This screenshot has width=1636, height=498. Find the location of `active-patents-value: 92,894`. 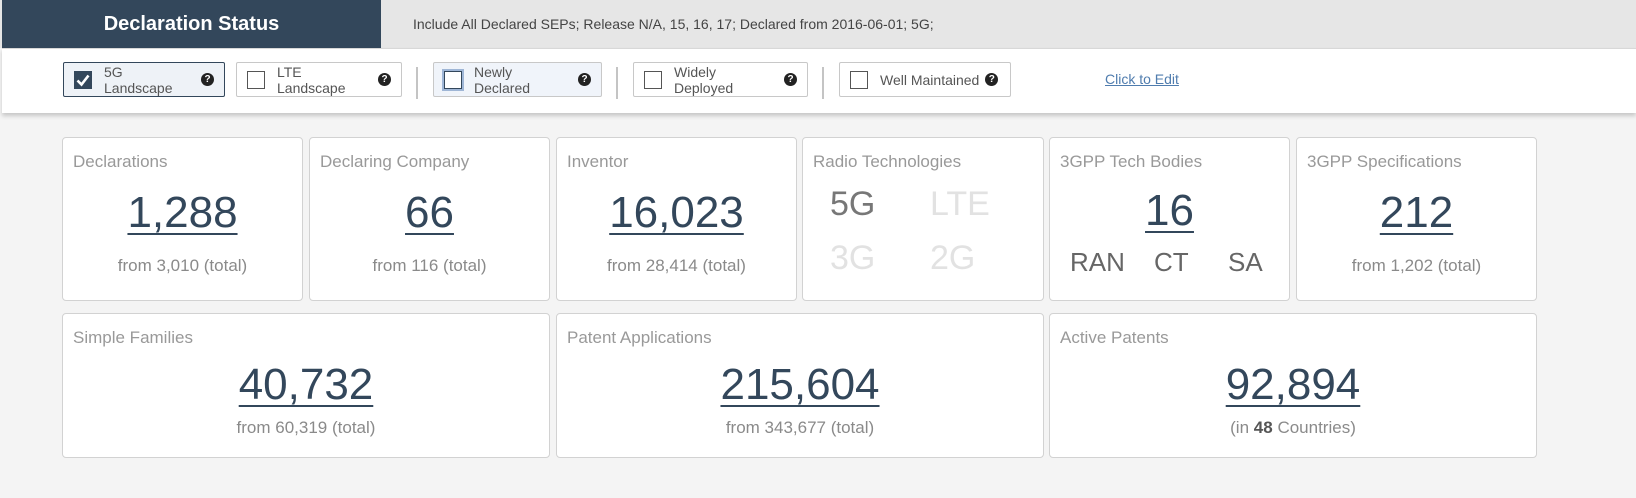

active-patents-value: 92,894 is located at coordinates (1293, 384).